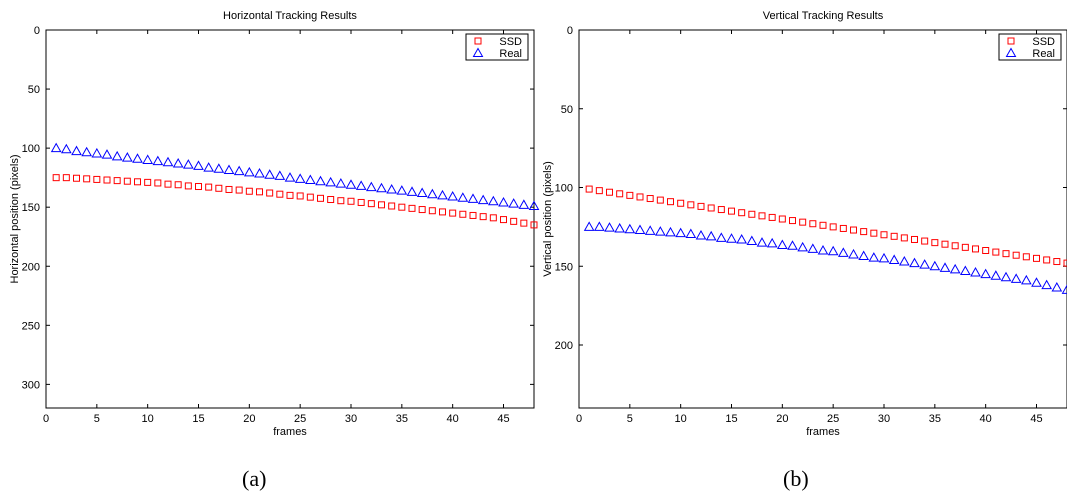 The image size is (1067, 496). I want to click on chart-title: Horizontal Tracking Results, so click(290, 16).